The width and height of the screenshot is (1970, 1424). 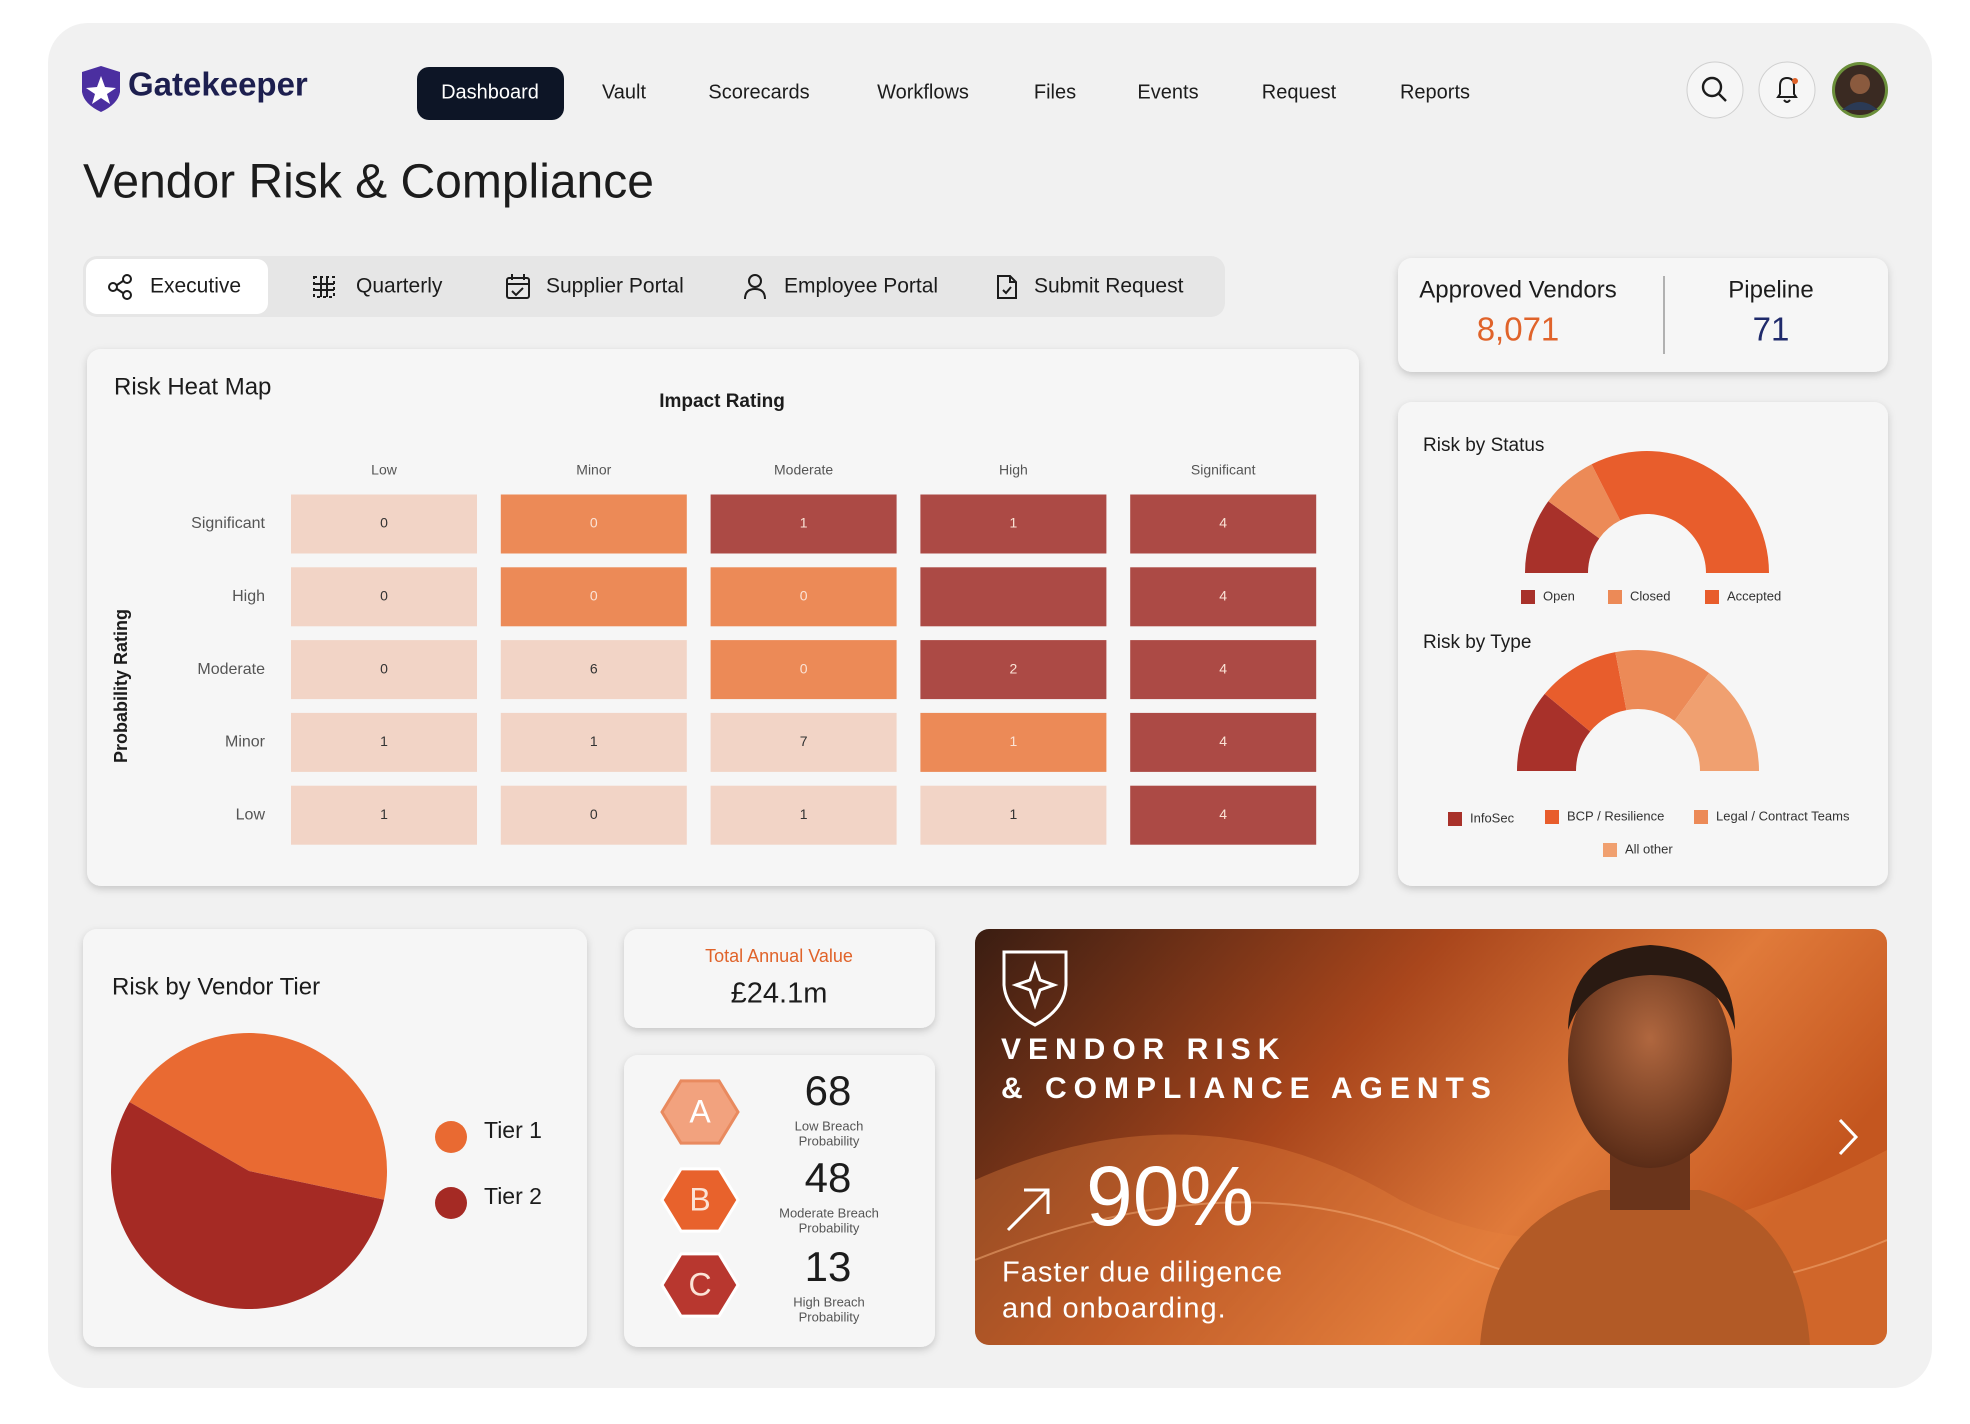 I want to click on breach-value: 48, so click(x=828, y=1177).